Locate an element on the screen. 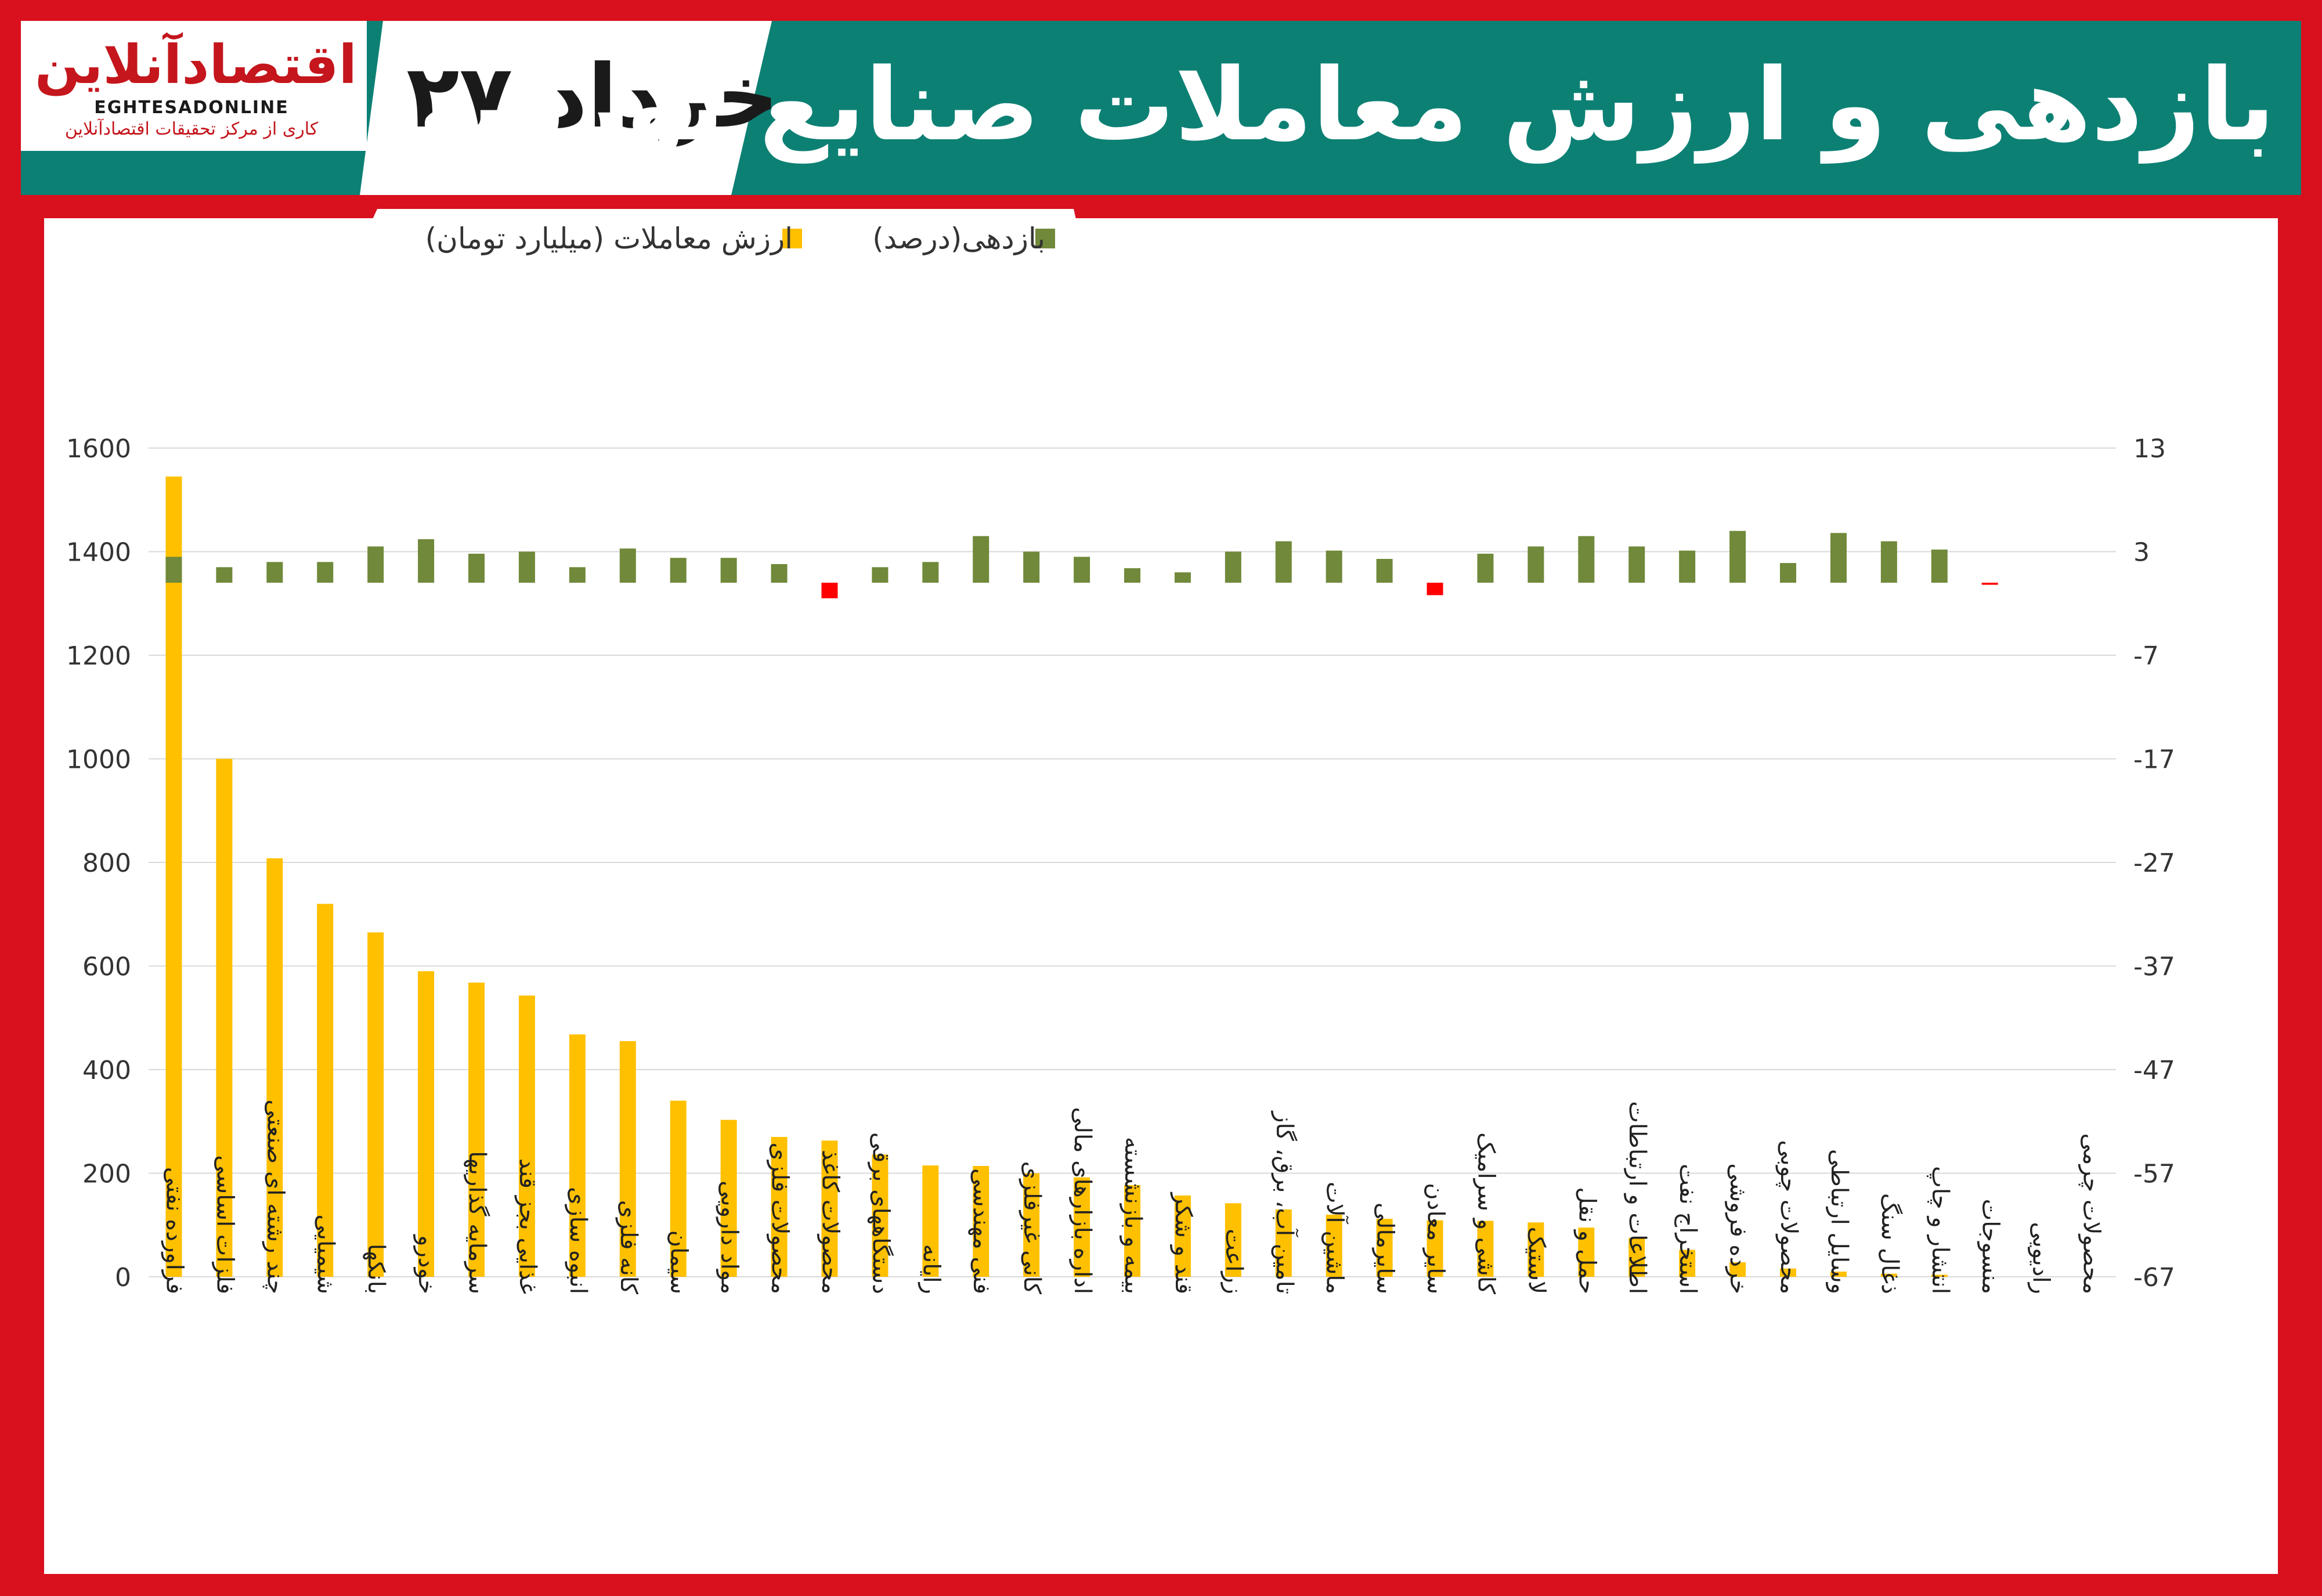 The width and height of the screenshot is (2322, 1596). category-label: فراورده نفتی is located at coordinates (174, 1230).